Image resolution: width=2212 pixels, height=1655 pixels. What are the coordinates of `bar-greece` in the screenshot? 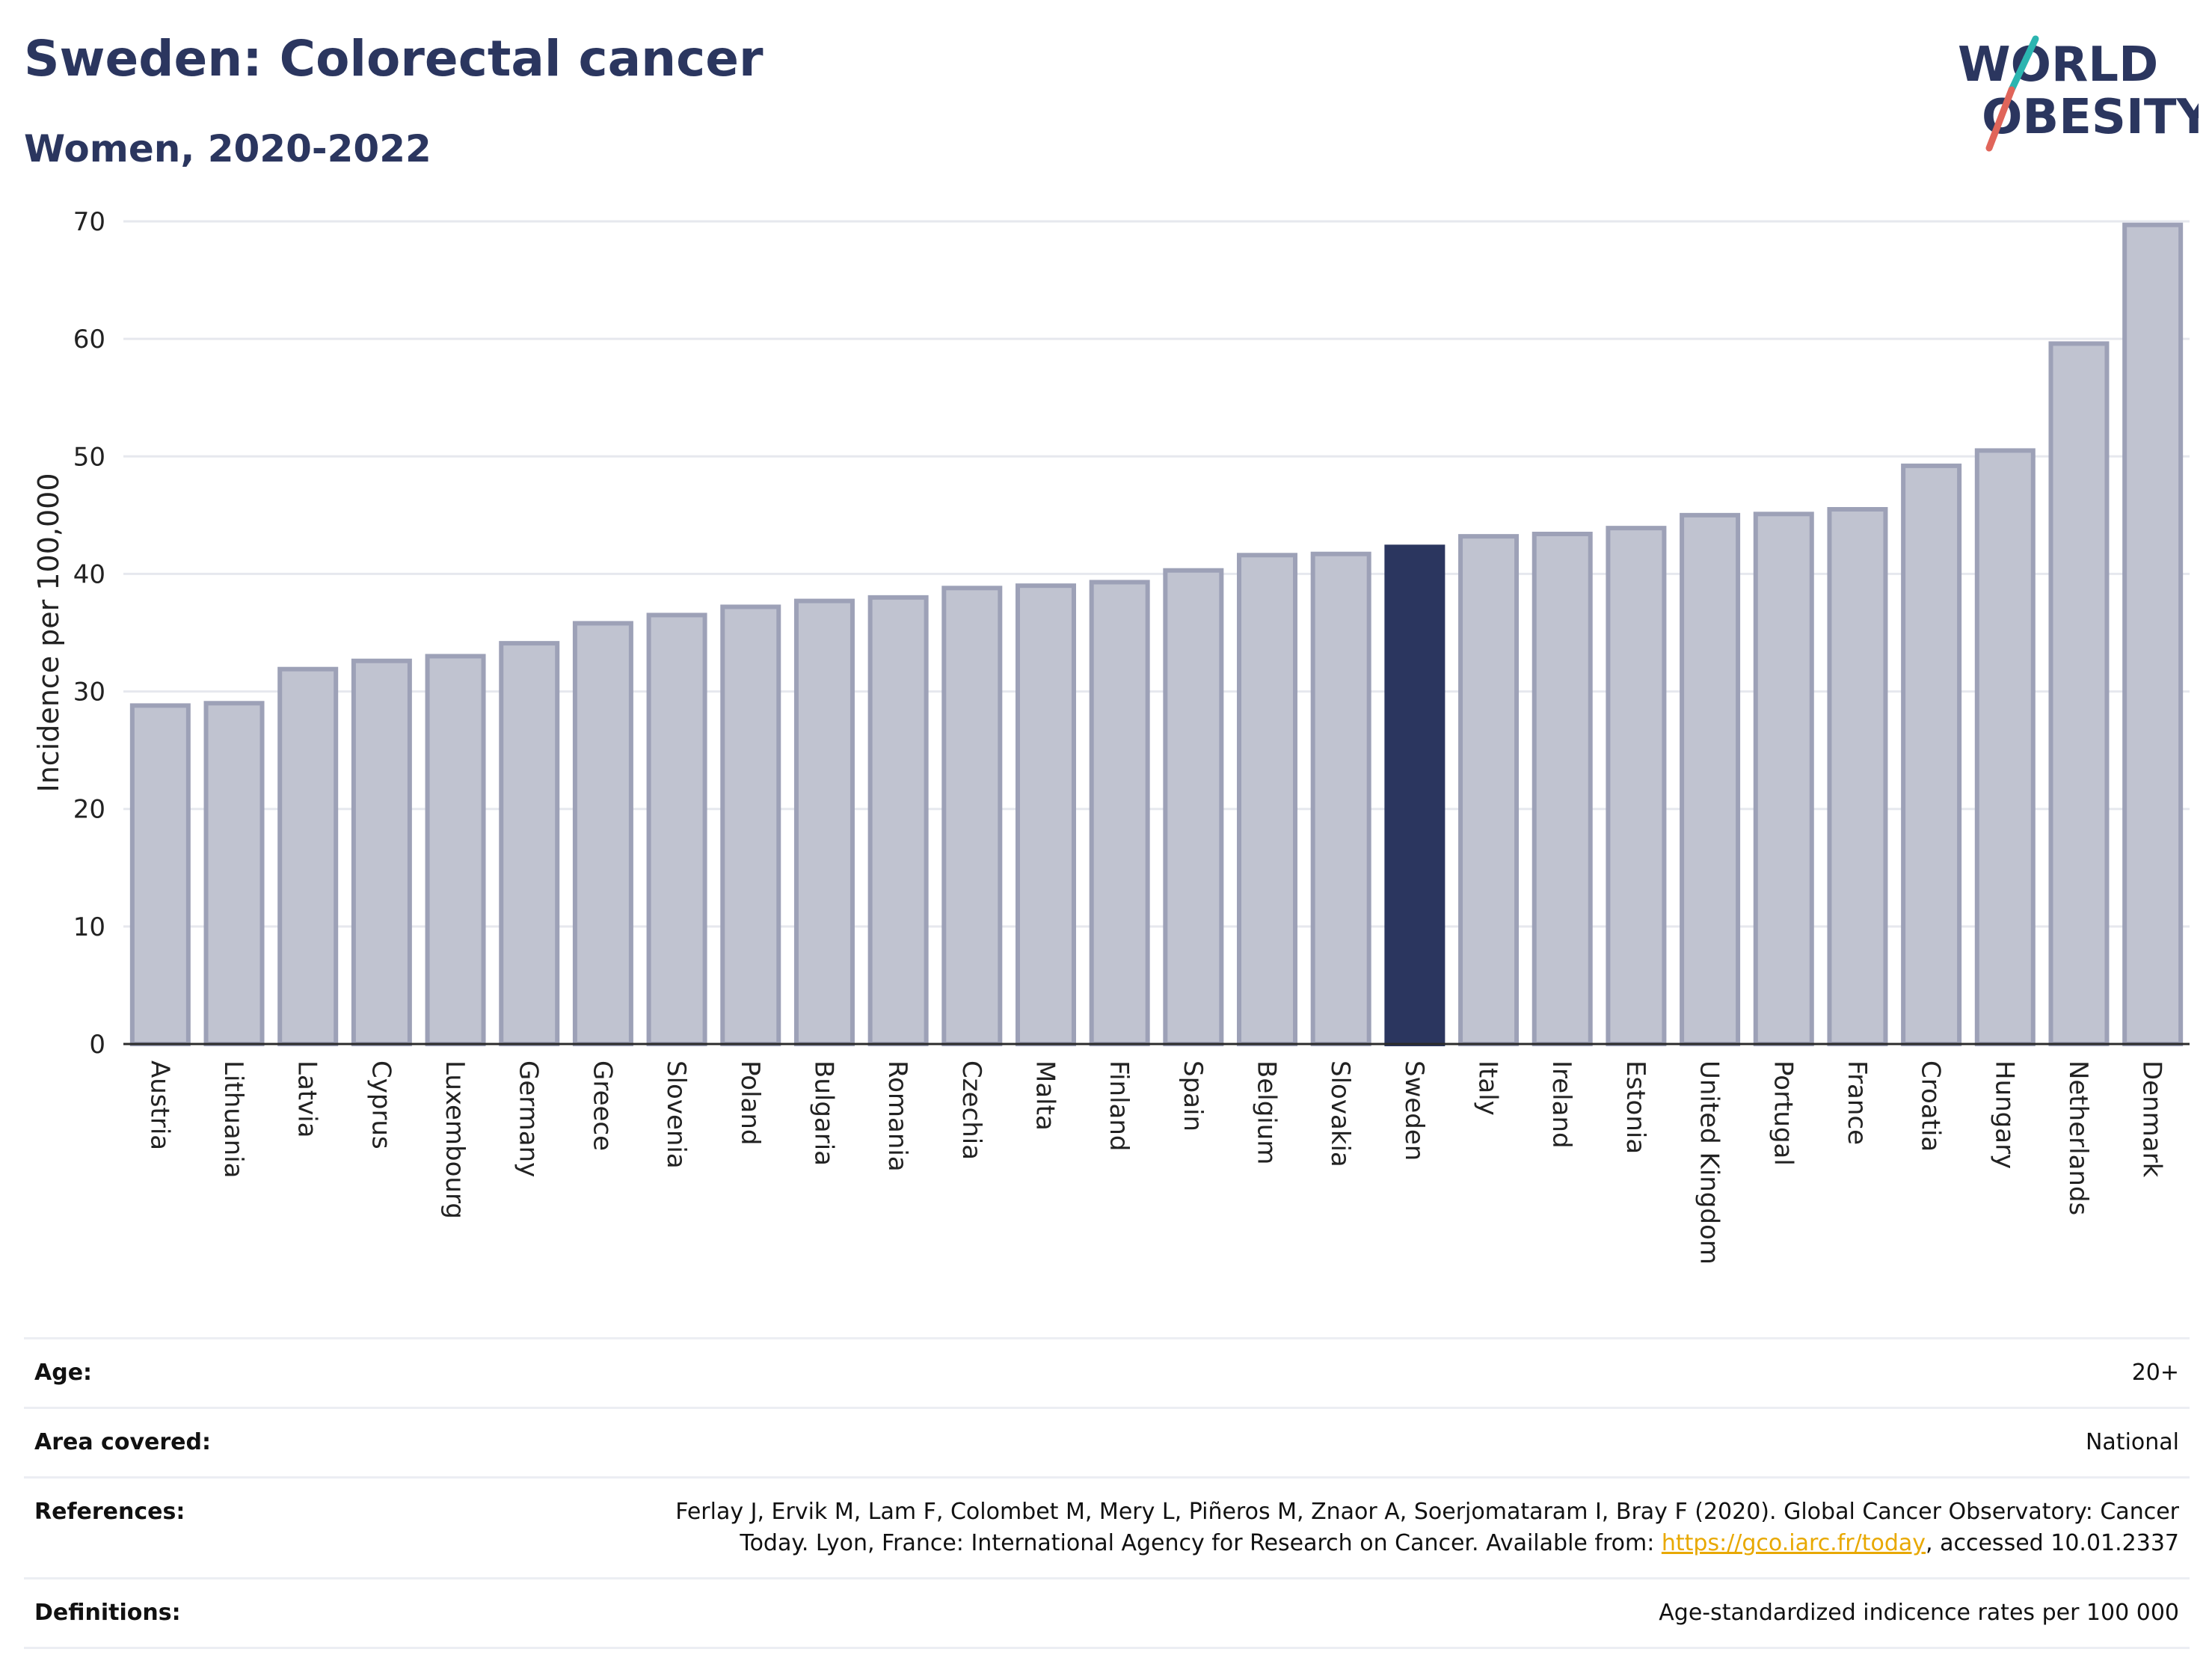 It's located at (602, 833).